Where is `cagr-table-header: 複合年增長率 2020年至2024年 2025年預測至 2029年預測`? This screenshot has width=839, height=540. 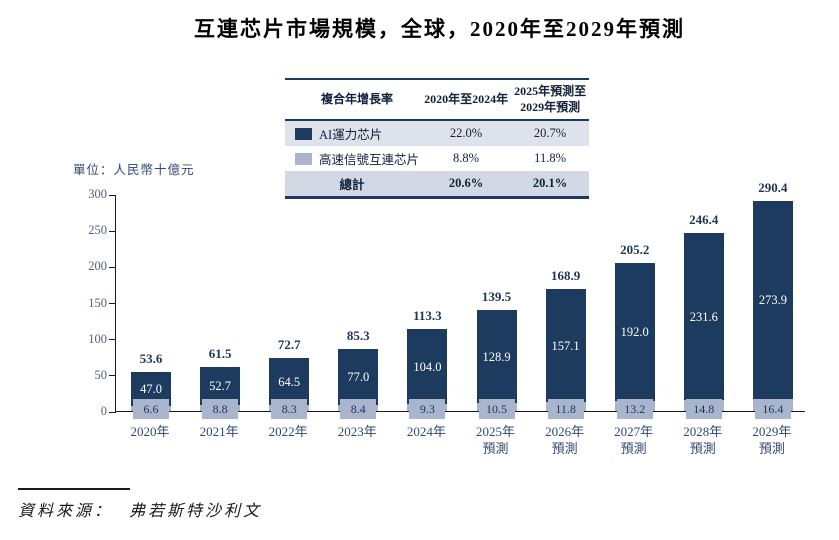
cagr-table-header: 複合年增長率 2020年至2024年 2025年預測至 2029年預測 is located at coordinates (437, 100).